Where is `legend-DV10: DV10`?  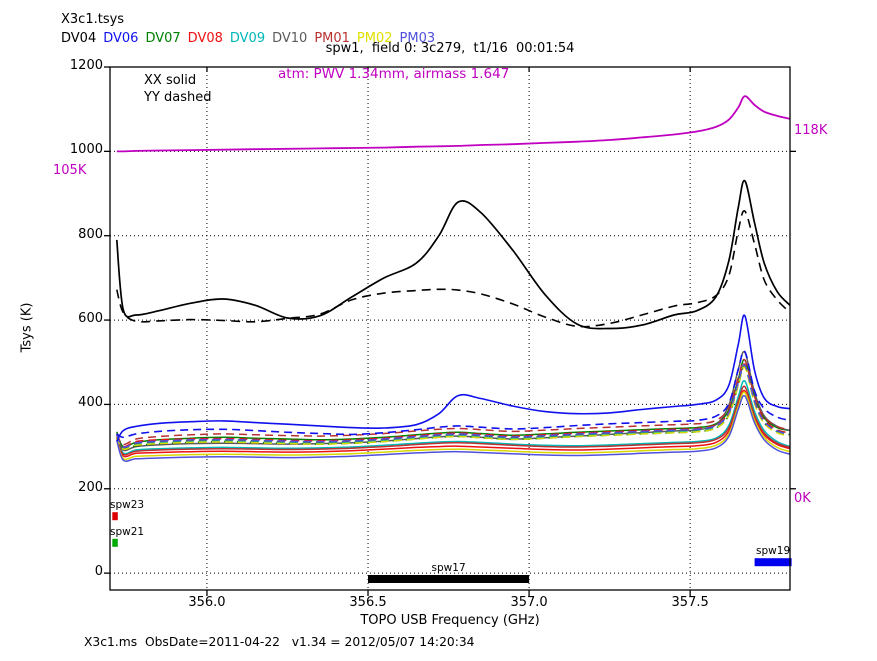 legend-DV10: DV10 is located at coordinates (290, 38).